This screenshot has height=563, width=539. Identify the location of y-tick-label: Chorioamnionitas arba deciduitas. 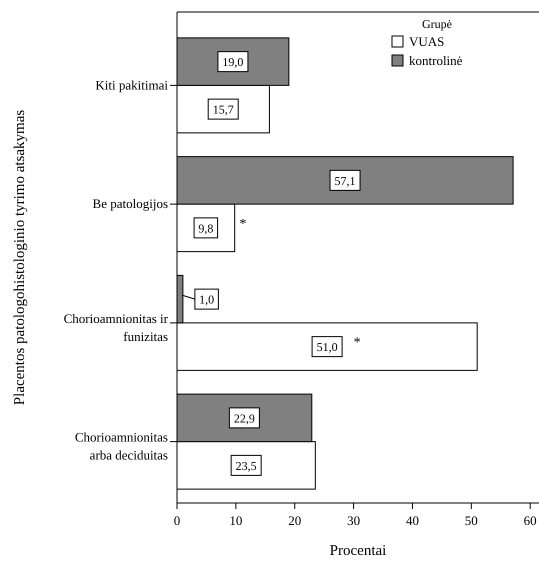
(121, 446).